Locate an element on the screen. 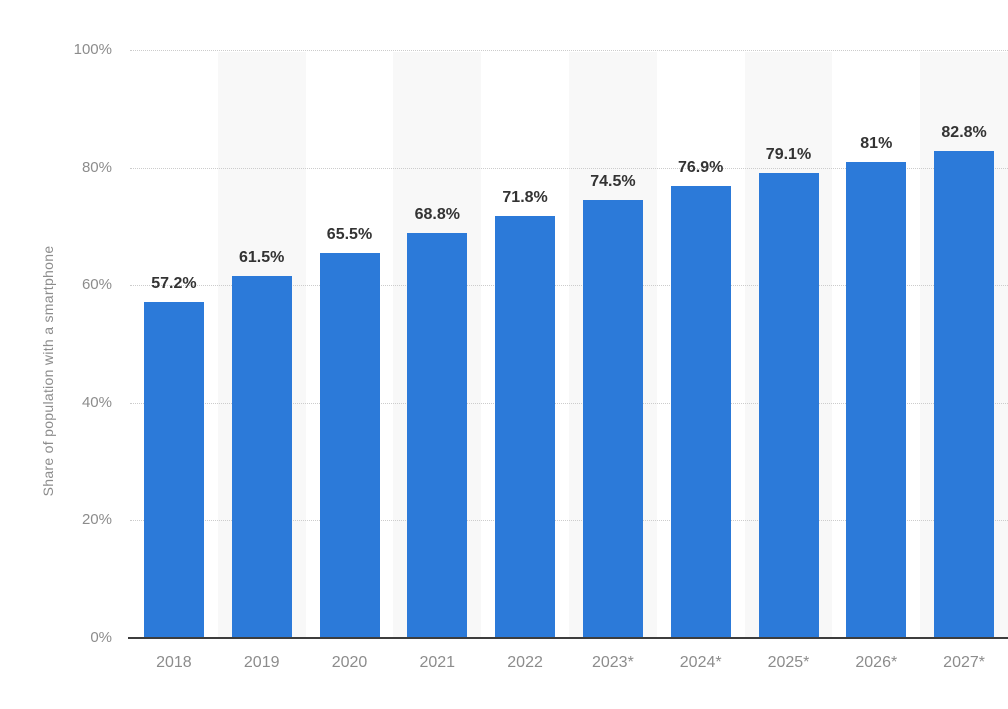 This screenshot has height=709, width=1008. y-axis-title: Share of population with a smartphone is located at coordinates (48, 371).